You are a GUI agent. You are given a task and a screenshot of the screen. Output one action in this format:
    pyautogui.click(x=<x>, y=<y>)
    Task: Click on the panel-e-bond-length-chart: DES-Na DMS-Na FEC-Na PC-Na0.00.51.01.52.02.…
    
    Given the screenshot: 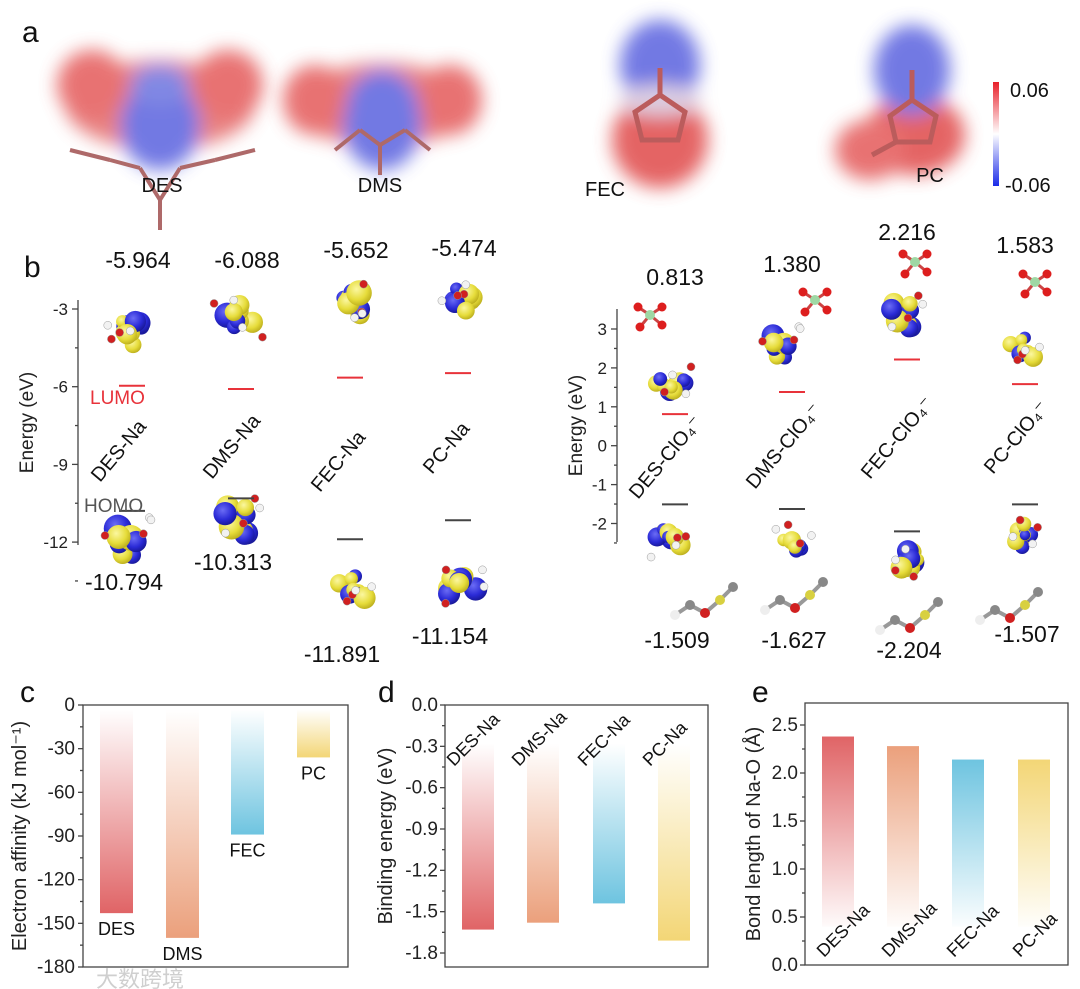 What is the action you would take?
    pyautogui.click(x=905, y=839)
    